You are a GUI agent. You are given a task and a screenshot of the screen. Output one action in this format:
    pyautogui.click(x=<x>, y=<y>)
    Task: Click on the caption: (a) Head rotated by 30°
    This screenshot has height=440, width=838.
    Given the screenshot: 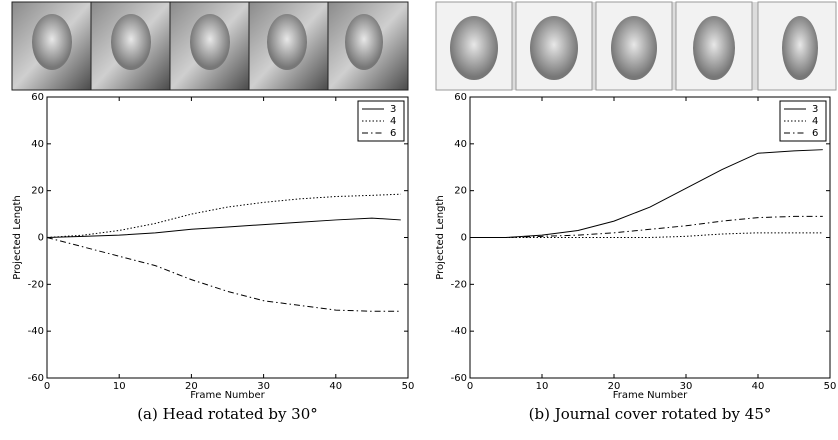 What is the action you would take?
    pyautogui.click(x=227, y=414)
    